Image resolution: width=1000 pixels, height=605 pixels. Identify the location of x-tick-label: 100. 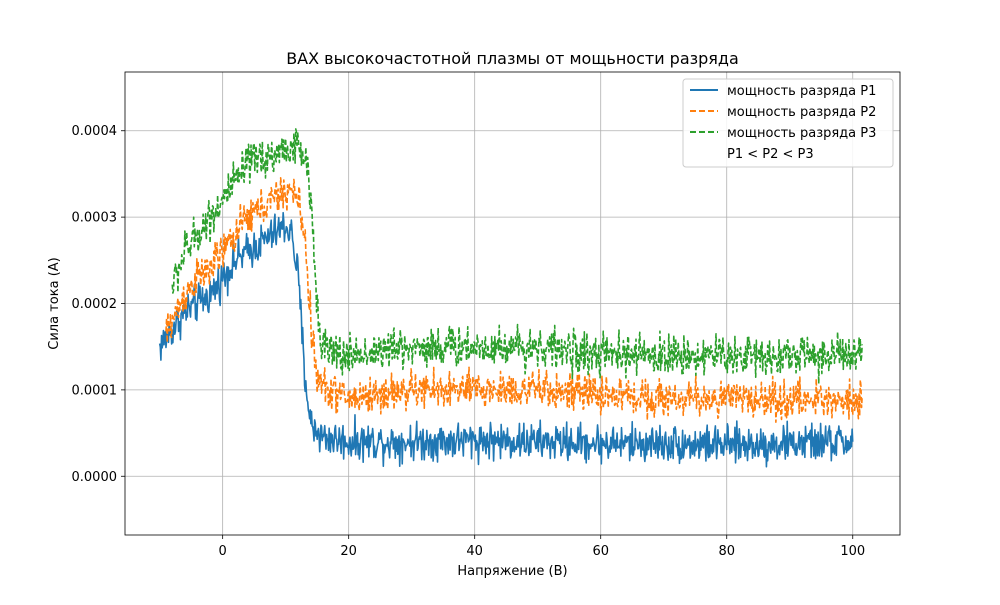
(852, 551).